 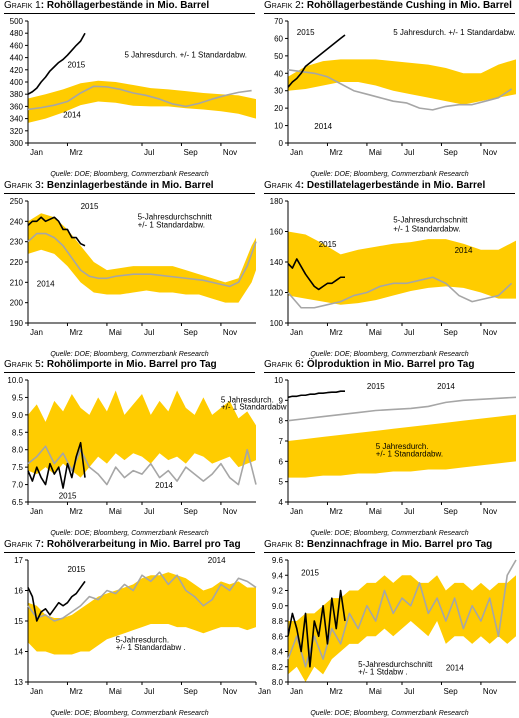 I want to click on chart-title-text: Rohöllagerbestände in Mio. Barrel, so click(x=128, y=5).